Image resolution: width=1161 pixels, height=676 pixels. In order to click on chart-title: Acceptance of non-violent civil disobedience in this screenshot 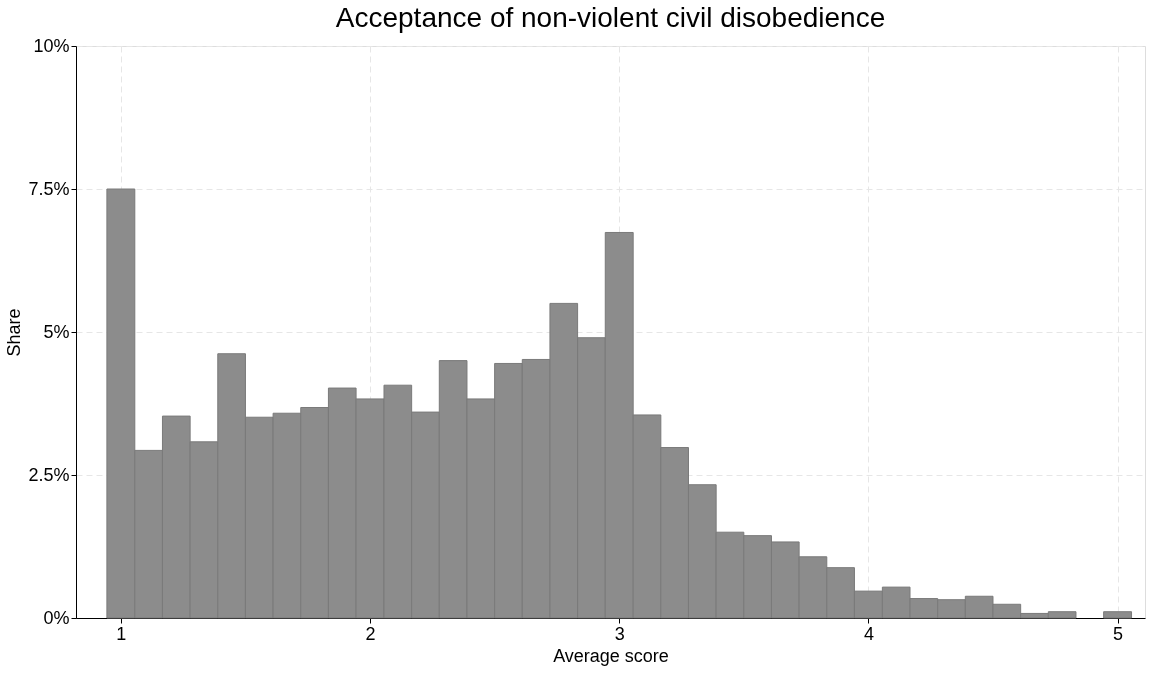, I will do `click(610, 17)`.